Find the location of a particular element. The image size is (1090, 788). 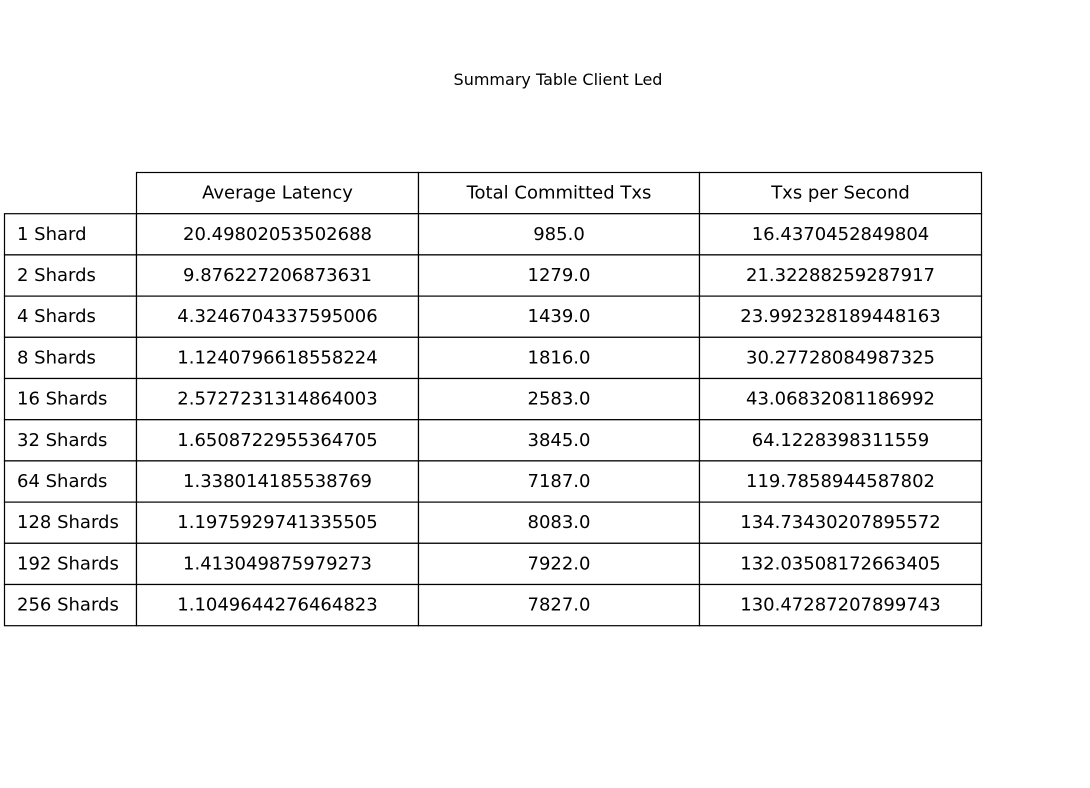

row-label: 2 Shards is located at coordinates (56, 275).